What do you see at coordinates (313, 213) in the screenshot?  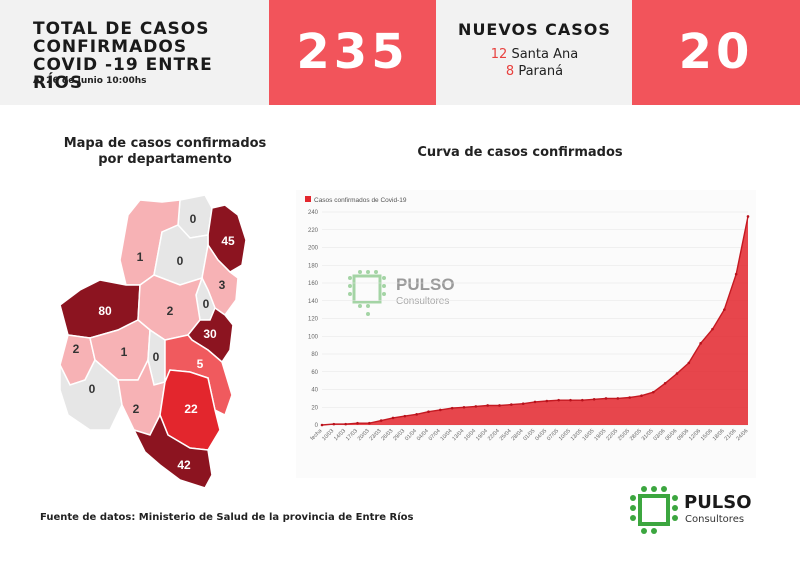 I see `y-tick-label: 240` at bounding box center [313, 213].